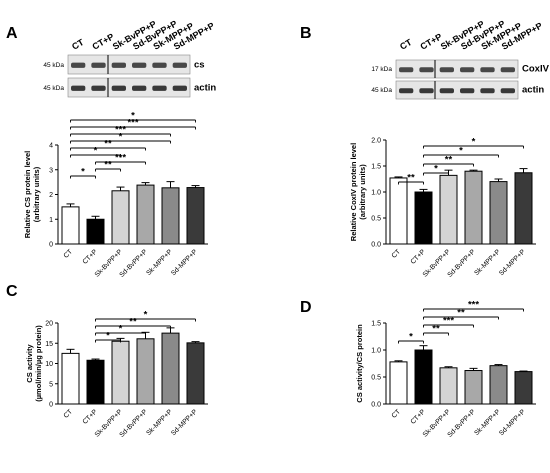 The height and width of the screenshot is (473, 550). Describe the element at coordinates (406, 44) in the screenshot. I see `blot-lane-label: CT` at that location.